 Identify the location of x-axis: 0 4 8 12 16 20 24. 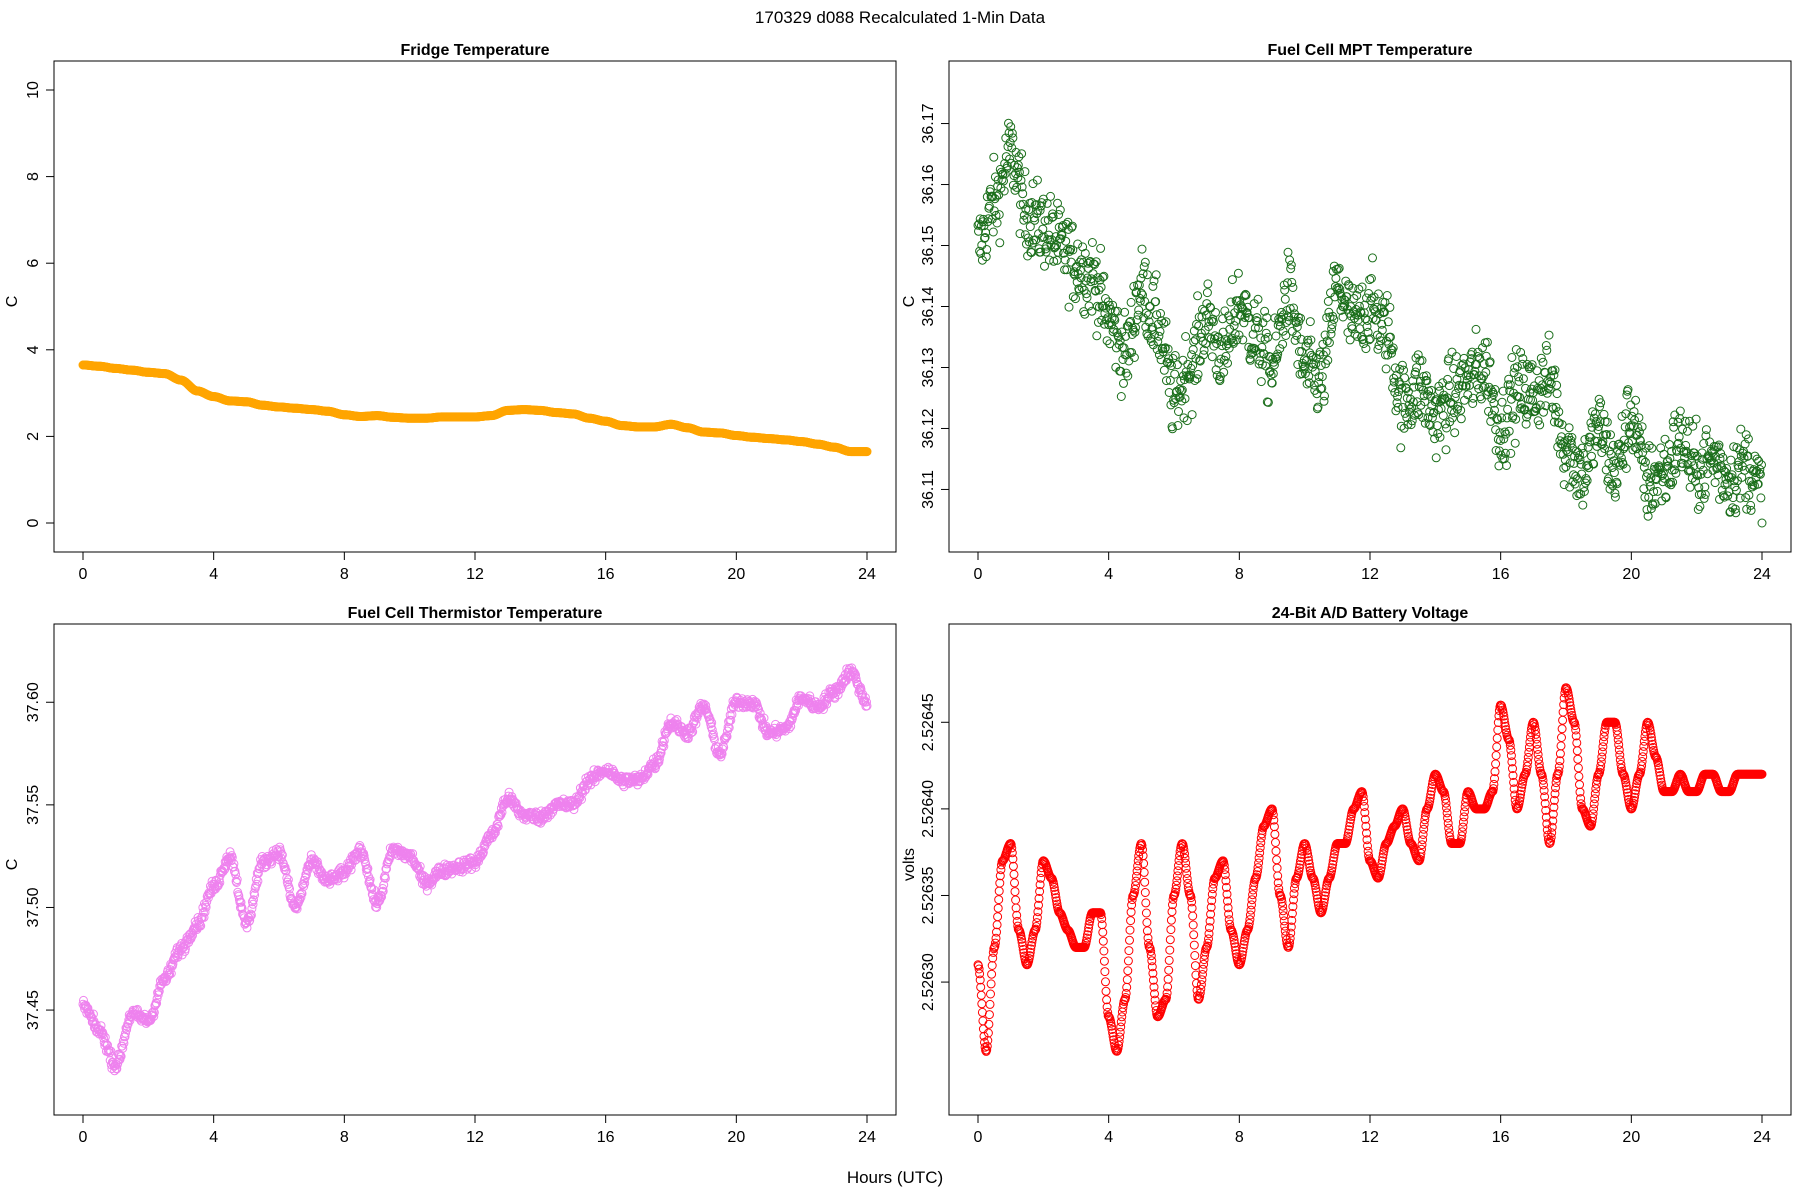
(477, 567).